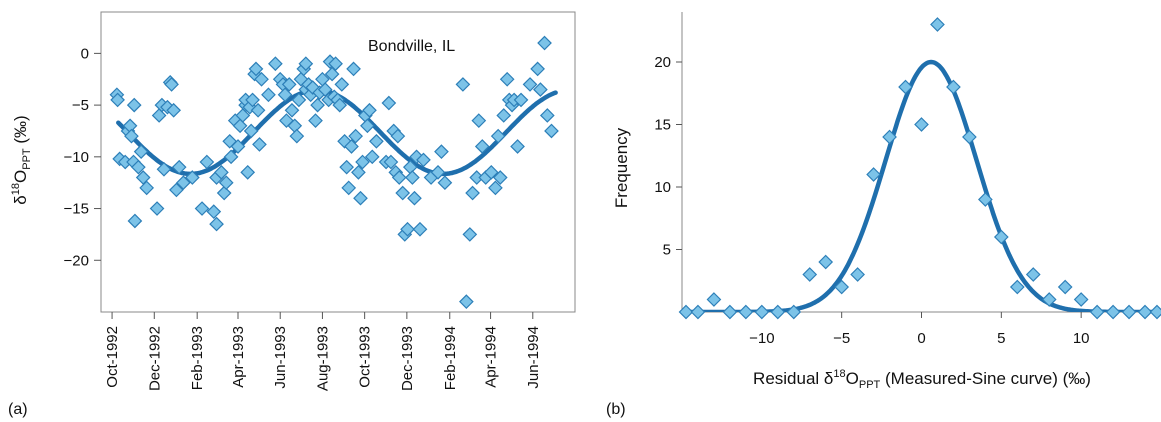  What do you see at coordinates (76, 209) in the screenshot?
I see `plot-a-y-tick-label: −15` at bounding box center [76, 209].